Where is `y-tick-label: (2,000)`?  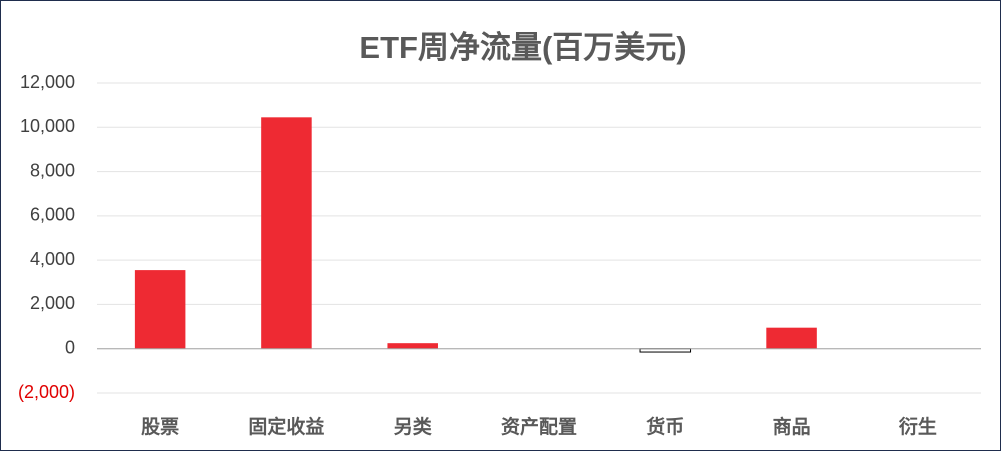
y-tick-label: (2,000) is located at coordinates (46, 392).